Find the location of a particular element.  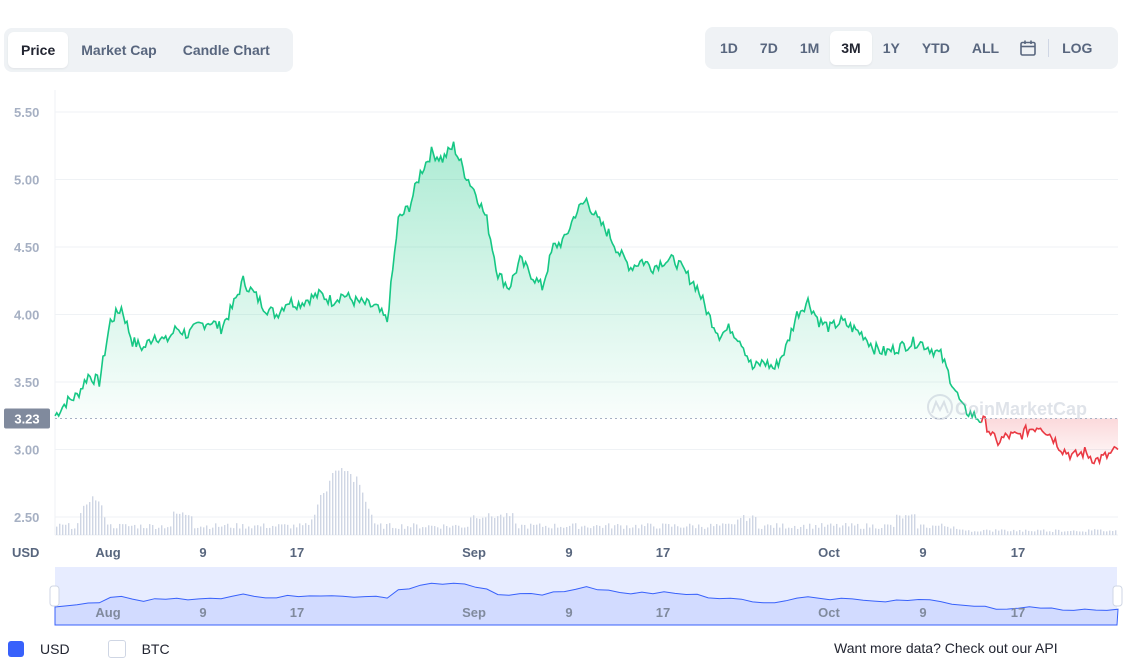

navigator-tick-label: Aug is located at coordinates (107, 612).